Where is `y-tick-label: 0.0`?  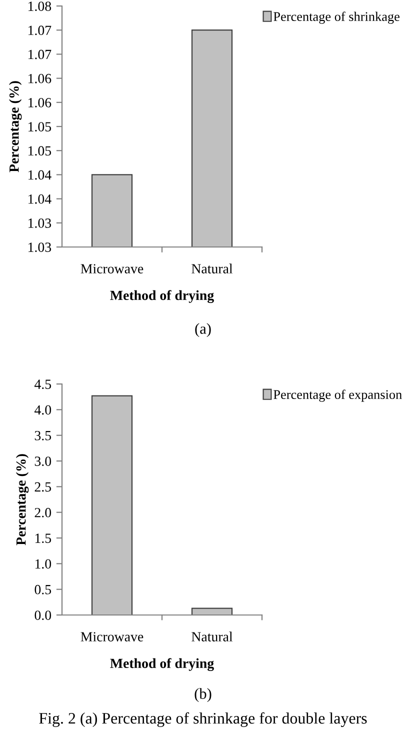 y-tick-label: 0.0 is located at coordinates (43, 615).